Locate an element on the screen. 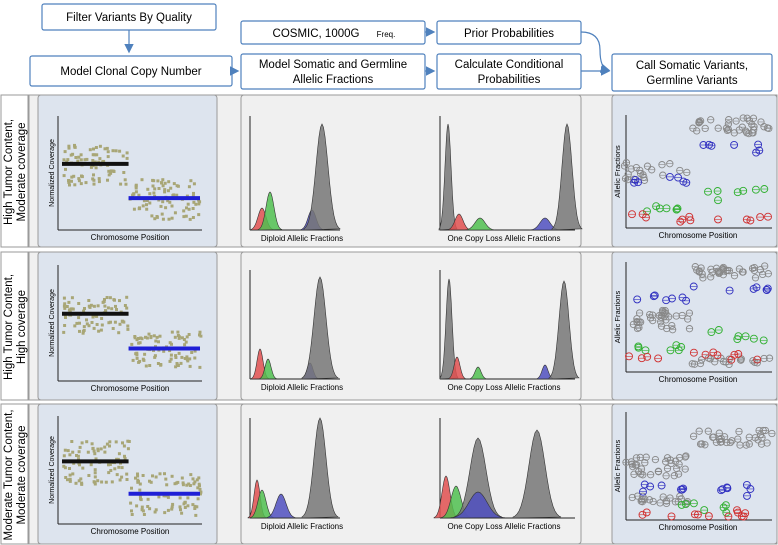  flow-filter-text: Filter Variants By Quality is located at coordinates (129, 18).